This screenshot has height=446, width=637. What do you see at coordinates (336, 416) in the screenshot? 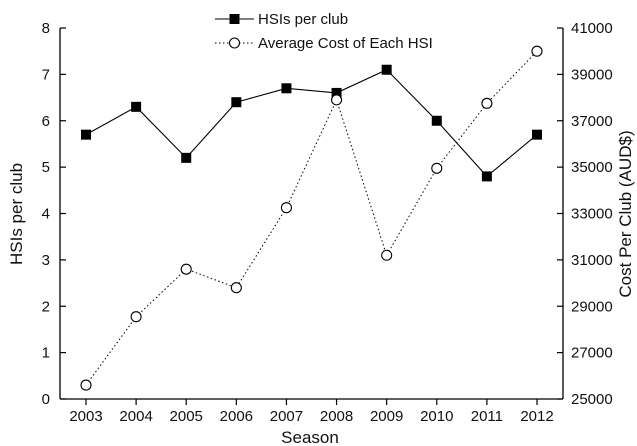
I see `x-tick-label: 2008` at bounding box center [336, 416].